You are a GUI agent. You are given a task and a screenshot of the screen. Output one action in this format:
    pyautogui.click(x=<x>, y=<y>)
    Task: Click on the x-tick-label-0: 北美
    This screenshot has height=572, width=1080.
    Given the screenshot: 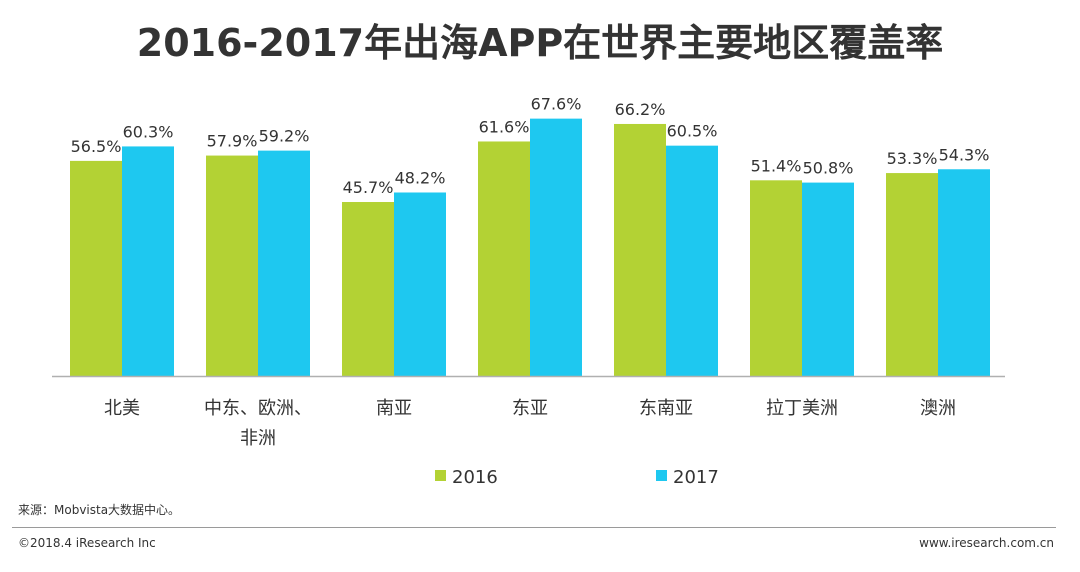 What is the action you would take?
    pyautogui.click(x=122, y=408)
    